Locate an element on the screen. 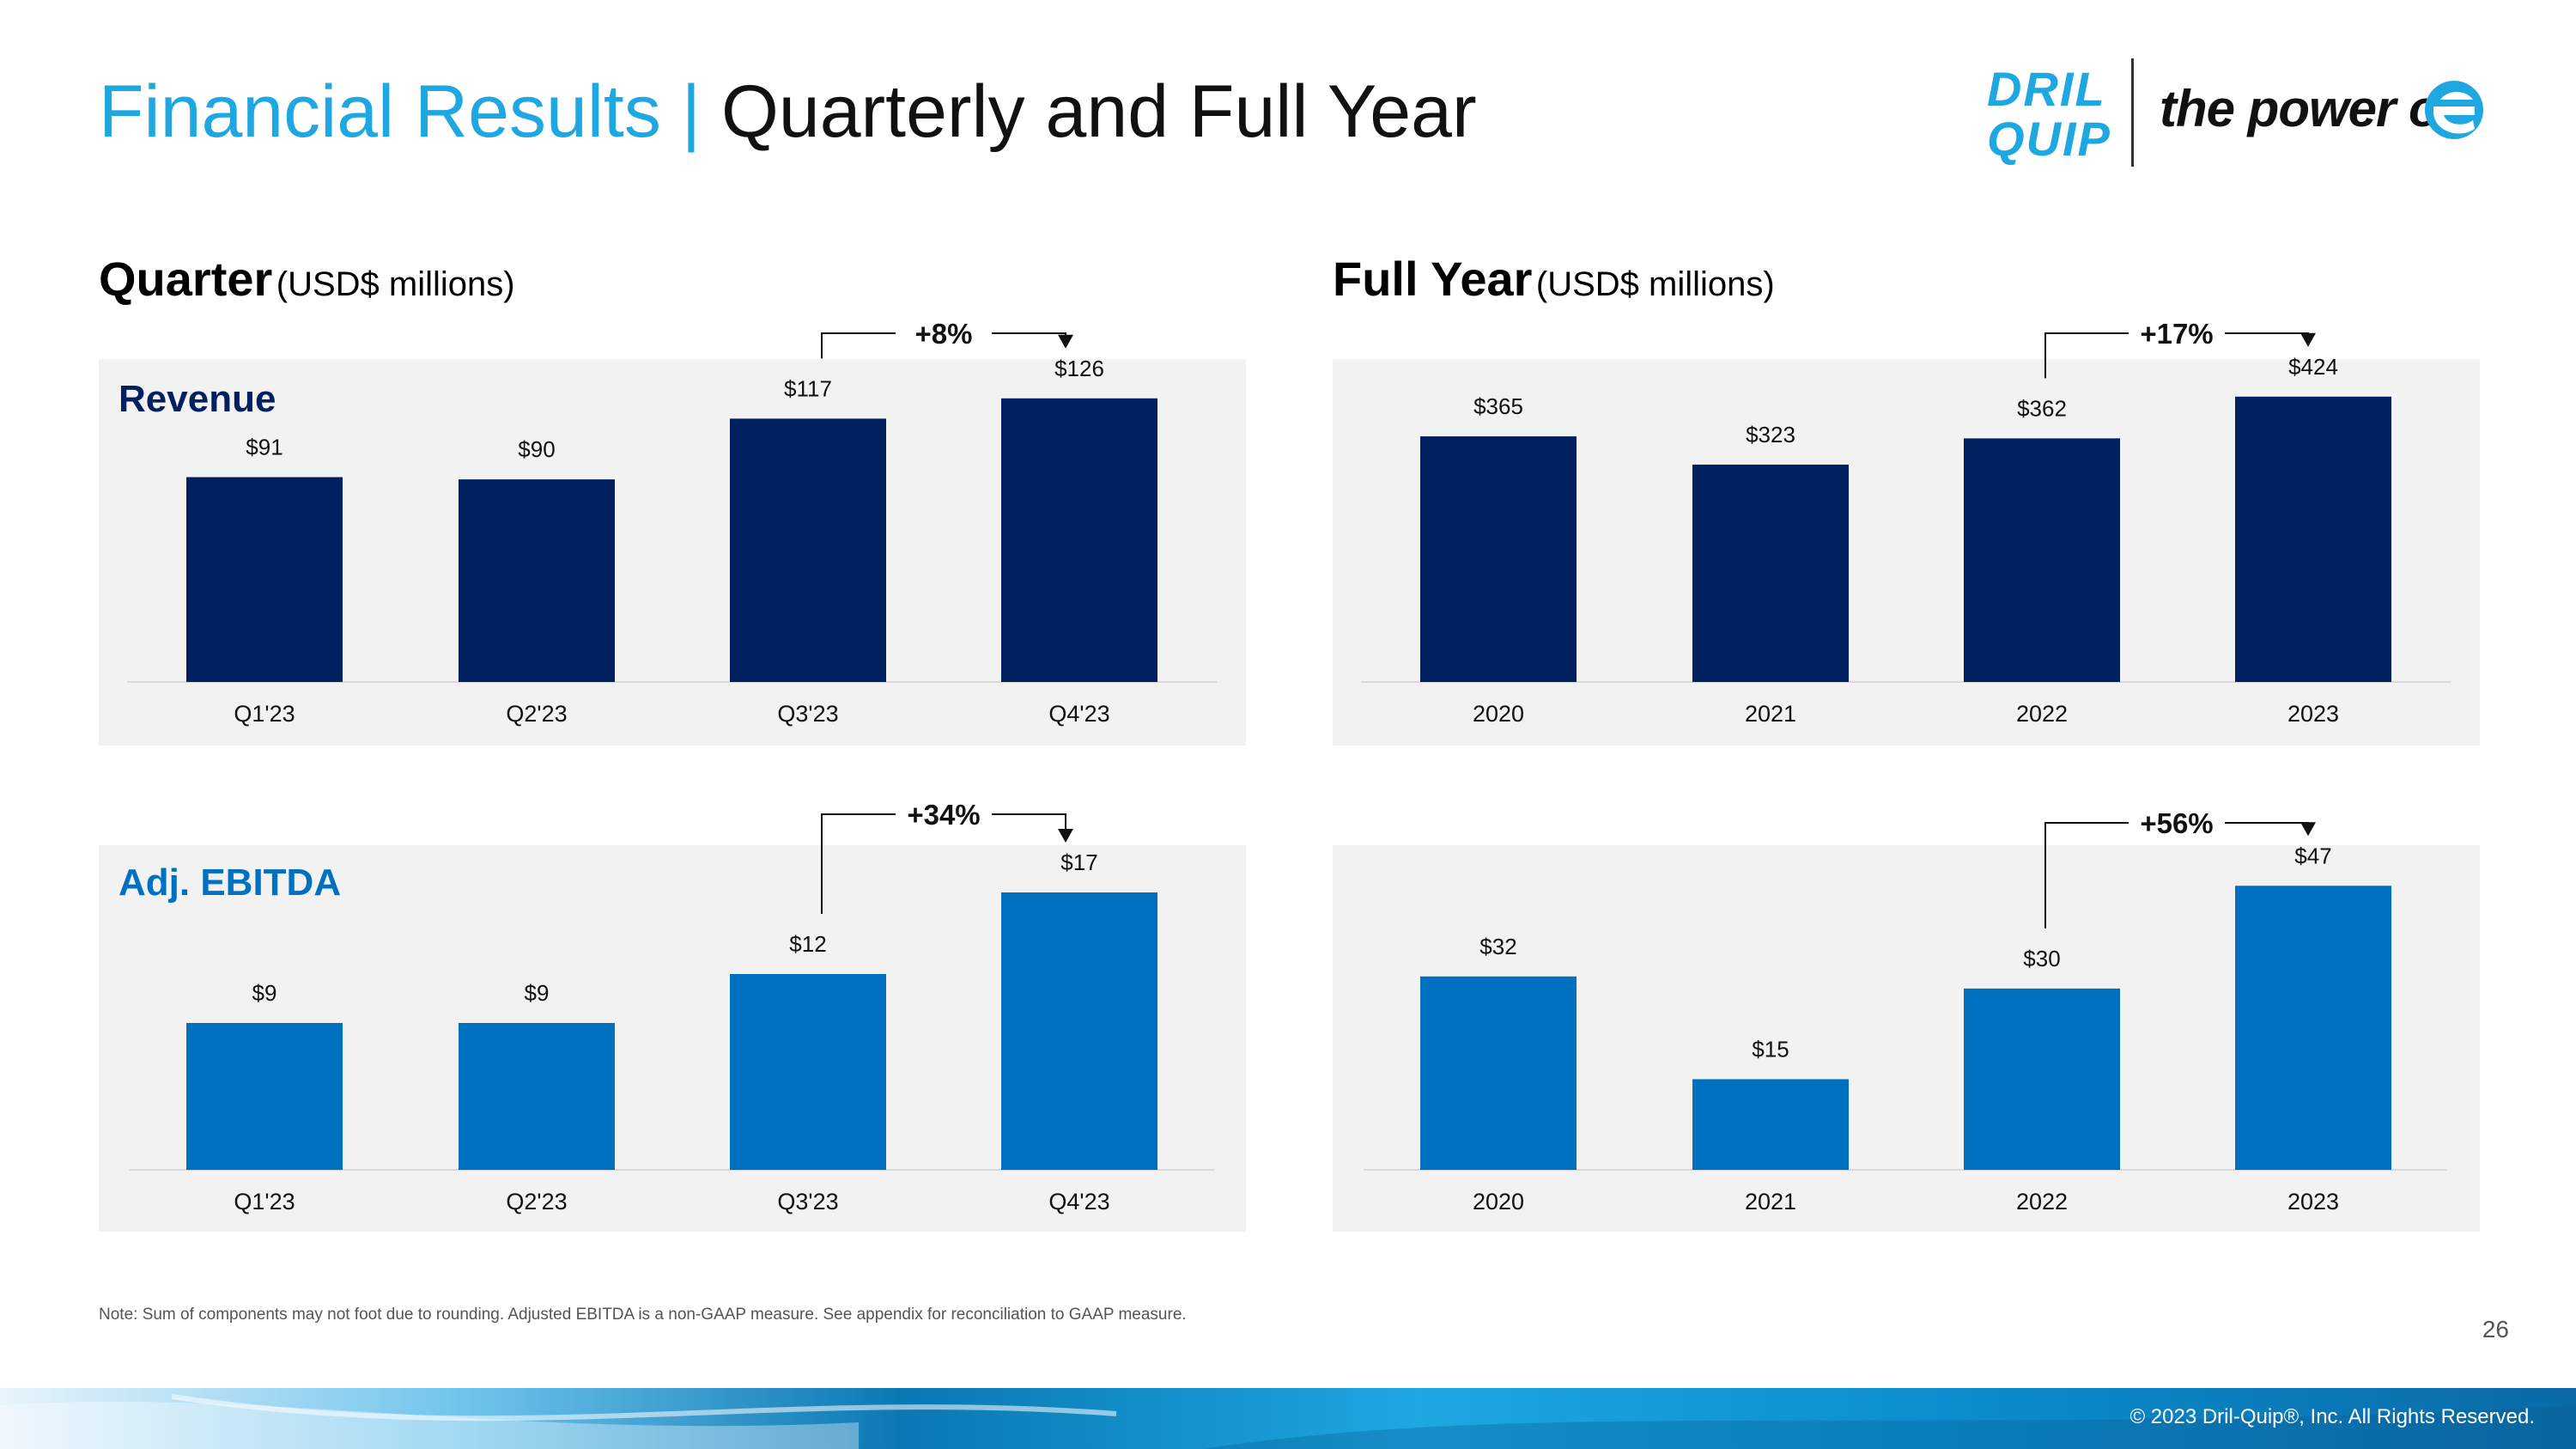  quarter-ebitda-data-label-2: $12 is located at coordinates (808, 944).